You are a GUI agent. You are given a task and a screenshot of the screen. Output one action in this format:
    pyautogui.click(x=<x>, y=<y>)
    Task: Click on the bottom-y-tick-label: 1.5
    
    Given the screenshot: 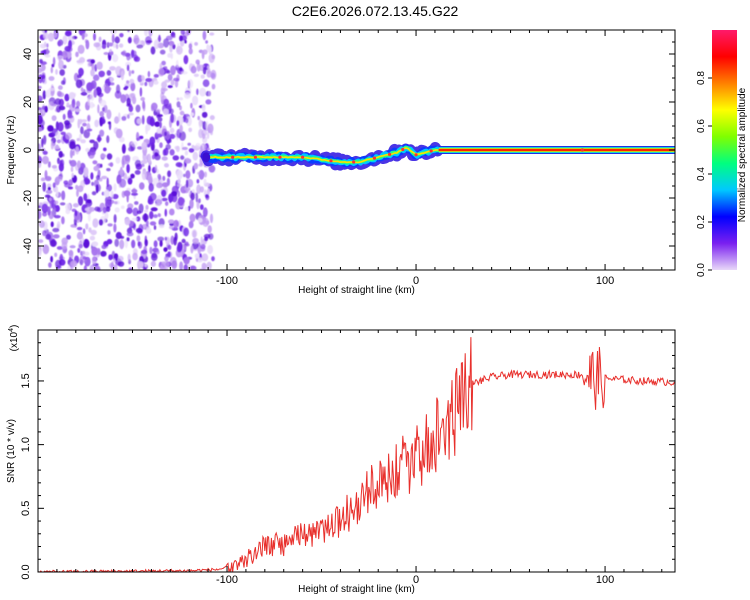 What is the action you would take?
    pyautogui.click(x=26, y=380)
    